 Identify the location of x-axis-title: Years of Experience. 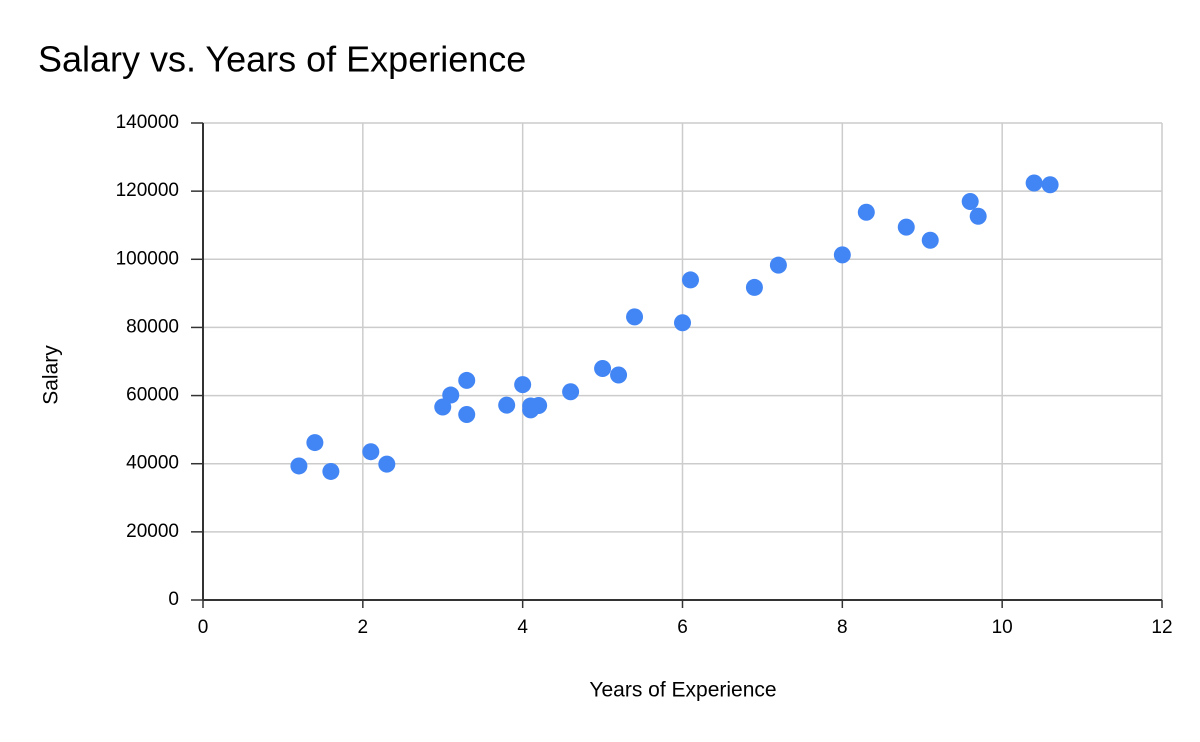
(682, 690).